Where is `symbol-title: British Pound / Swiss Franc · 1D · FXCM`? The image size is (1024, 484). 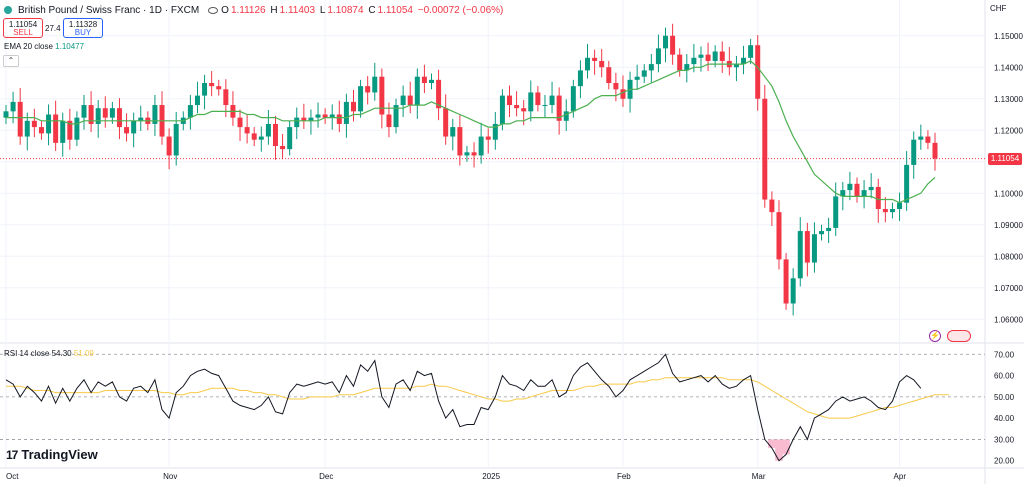 symbol-title: British Pound / Swiss Franc · 1D · FXCM is located at coordinates (109, 10).